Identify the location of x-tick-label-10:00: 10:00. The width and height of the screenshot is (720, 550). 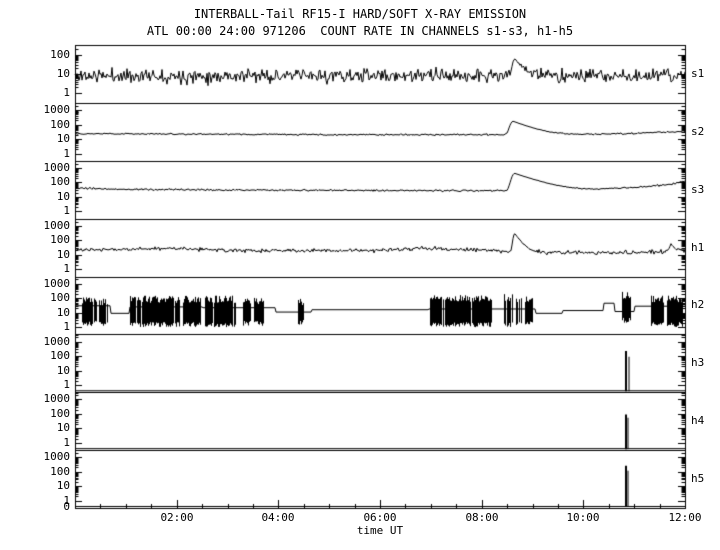
(583, 517).